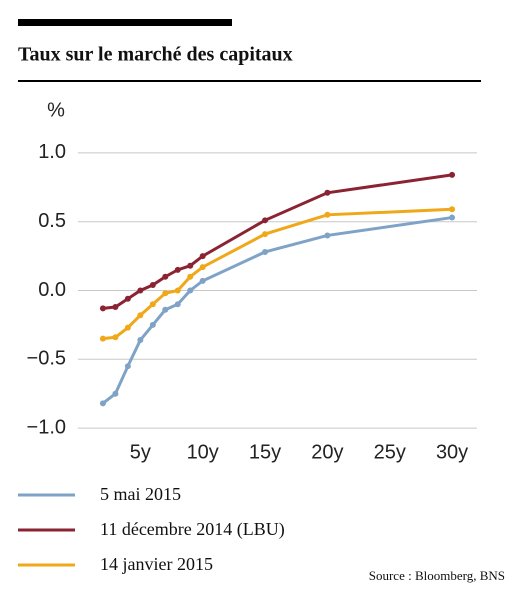 This screenshot has height=593, width=517. I want to click on legend-label: 14 janvier 2015, so click(156, 564).